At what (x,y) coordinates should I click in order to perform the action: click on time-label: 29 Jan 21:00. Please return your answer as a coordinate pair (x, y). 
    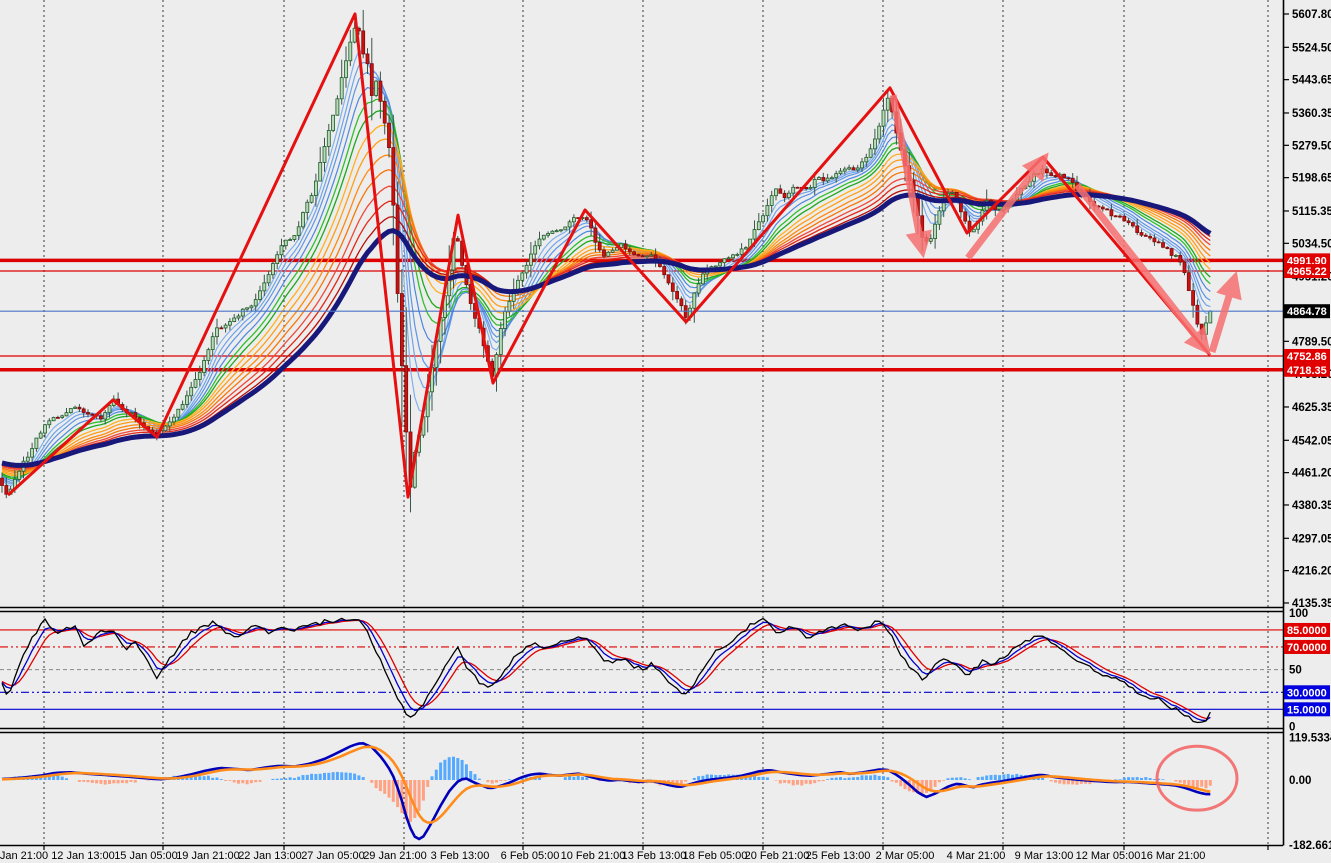
    Looking at the image, I should click on (395, 856).